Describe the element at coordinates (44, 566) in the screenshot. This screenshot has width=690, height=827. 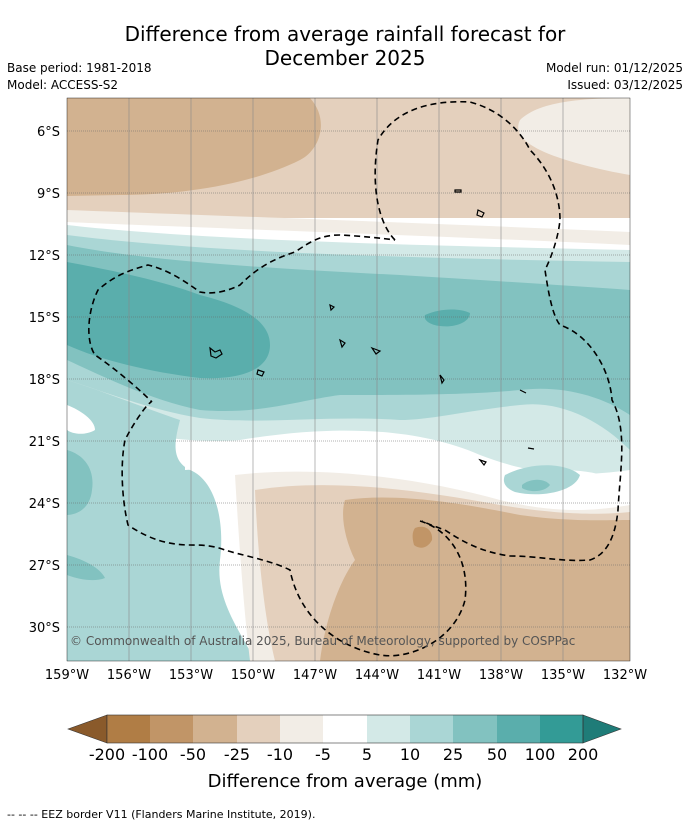
I see `lat-label: 27°S` at that location.